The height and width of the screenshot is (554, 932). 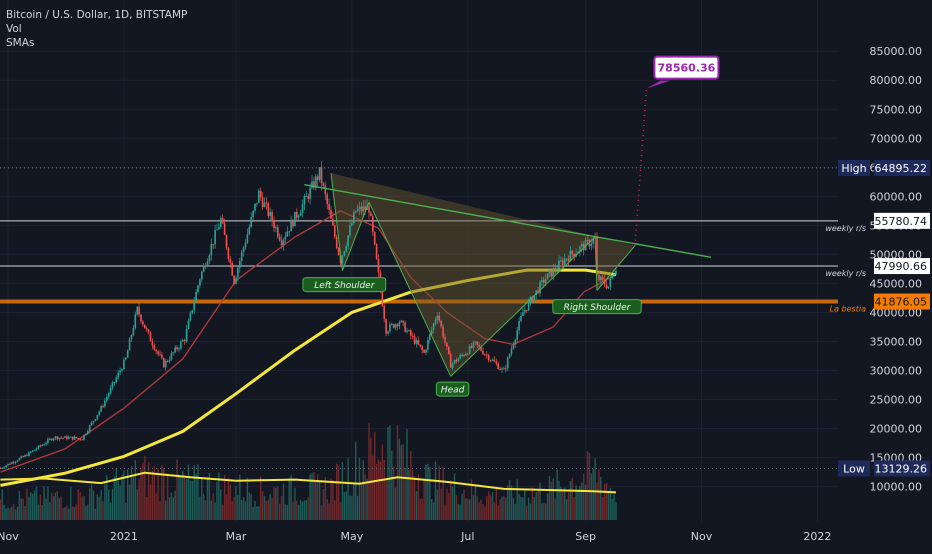 What do you see at coordinates (415, 536) in the screenshot?
I see `time-axis: Nov 2021 Mar May Jul Sep Nov 2022` at bounding box center [415, 536].